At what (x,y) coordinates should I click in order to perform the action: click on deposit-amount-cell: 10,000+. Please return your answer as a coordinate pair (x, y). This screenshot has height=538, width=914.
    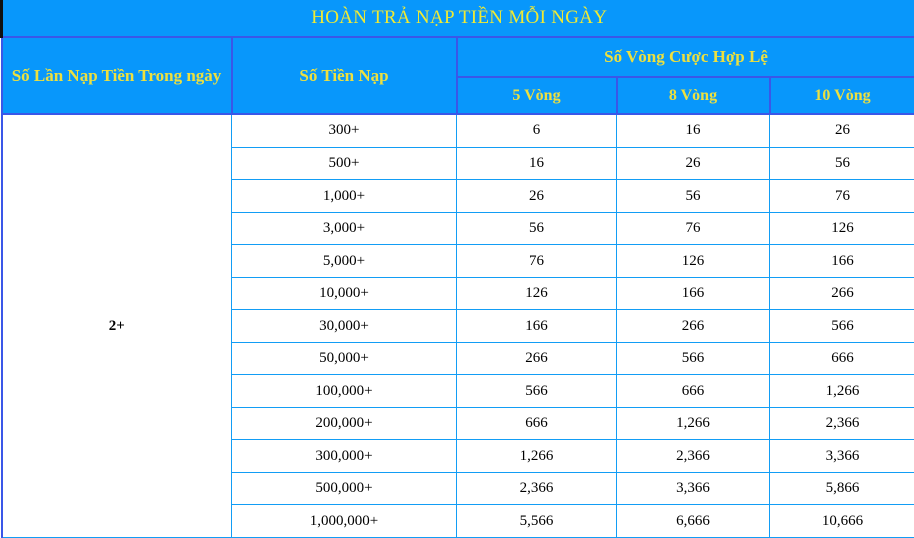
    Looking at the image, I should click on (344, 293).